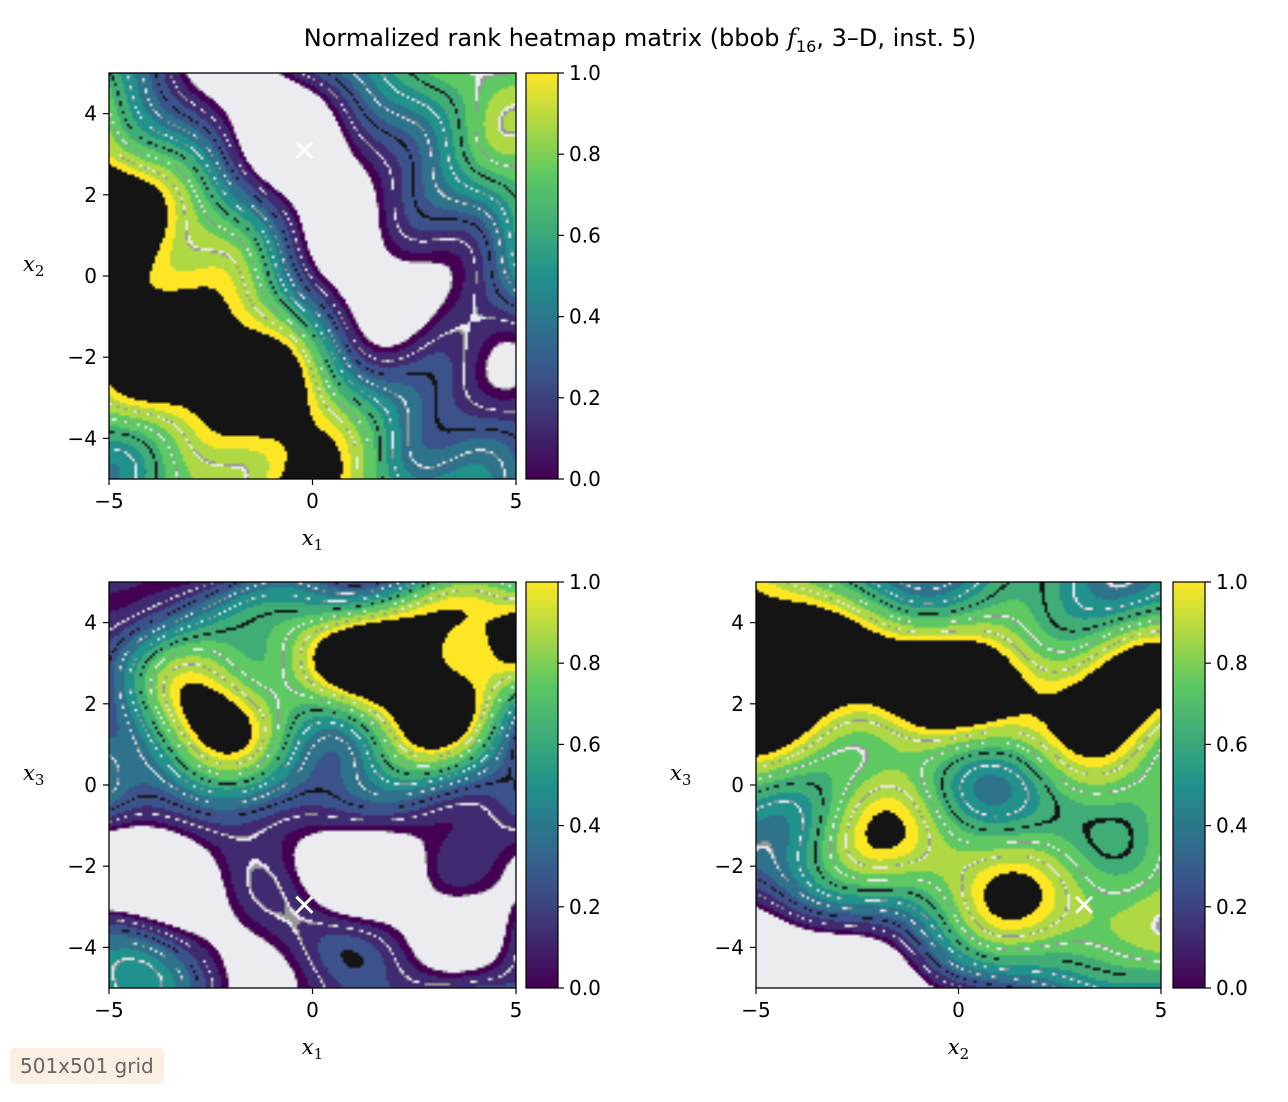 The height and width of the screenshot is (1102, 1288). I want to click on grid-size-note: 501x501 grid, so click(87, 1066).